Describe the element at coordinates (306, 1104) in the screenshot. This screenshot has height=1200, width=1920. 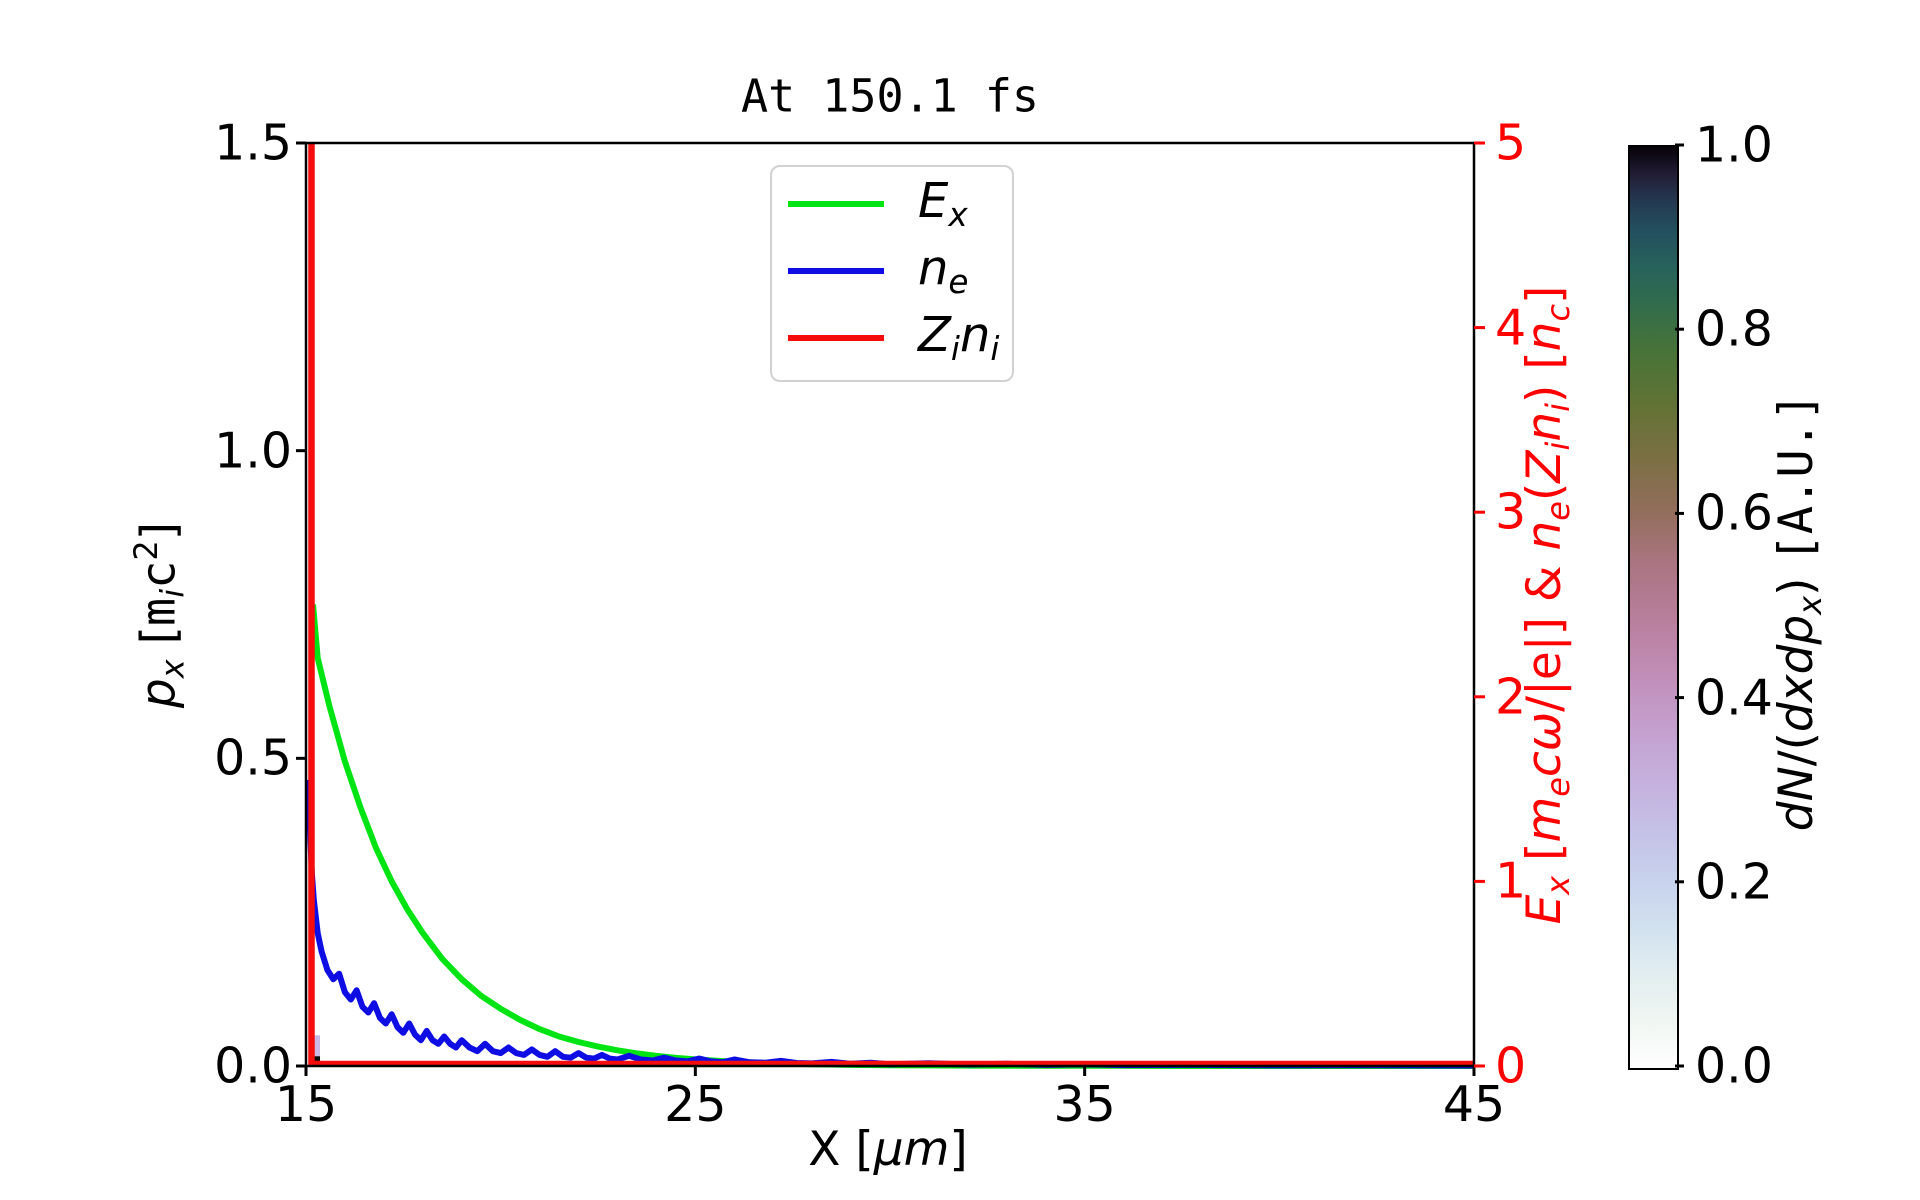
I see `x-tick-label: 15` at that location.